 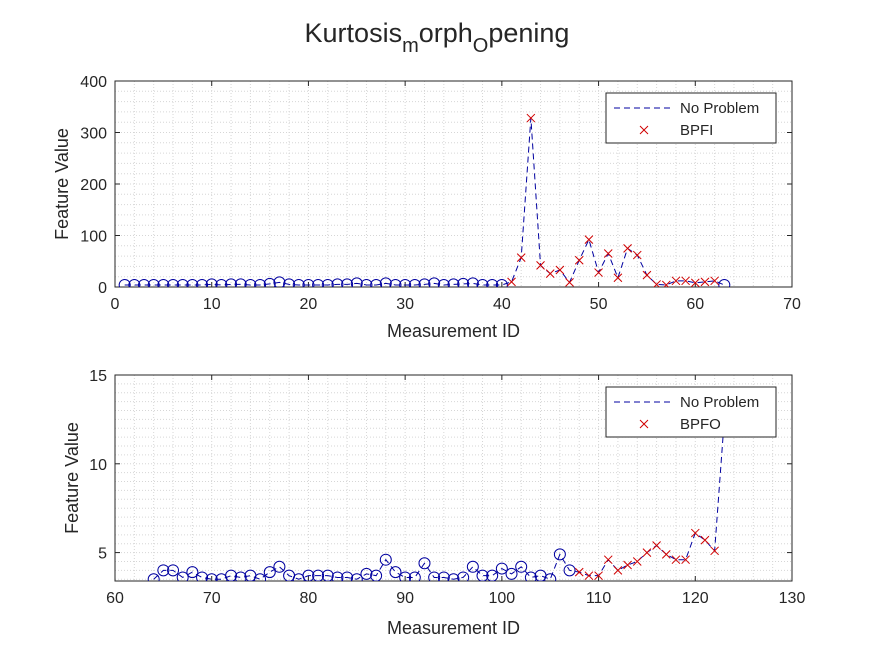 What do you see at coordinates (98, 465) in the screenshot?
I see `y-tick-label: 10` at bounding box center [98, 465].